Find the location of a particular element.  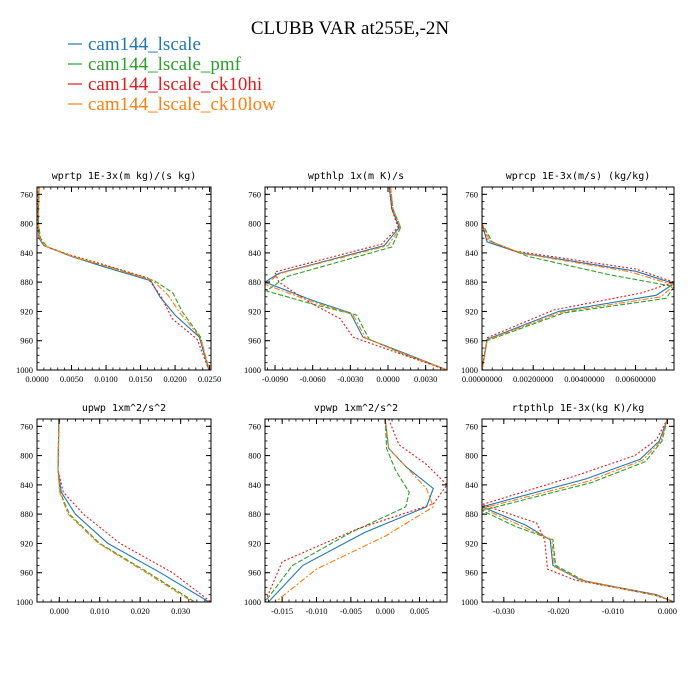

x-tick-label: -0.005 is located at coordinates (351, 611).